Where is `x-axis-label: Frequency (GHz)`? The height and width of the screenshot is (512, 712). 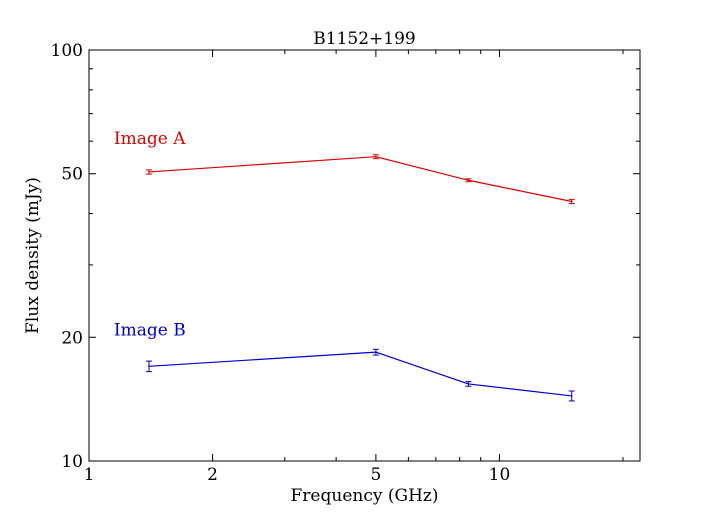
x-axis-label: Frequency (GHz) is located at coordinates (365, 496).